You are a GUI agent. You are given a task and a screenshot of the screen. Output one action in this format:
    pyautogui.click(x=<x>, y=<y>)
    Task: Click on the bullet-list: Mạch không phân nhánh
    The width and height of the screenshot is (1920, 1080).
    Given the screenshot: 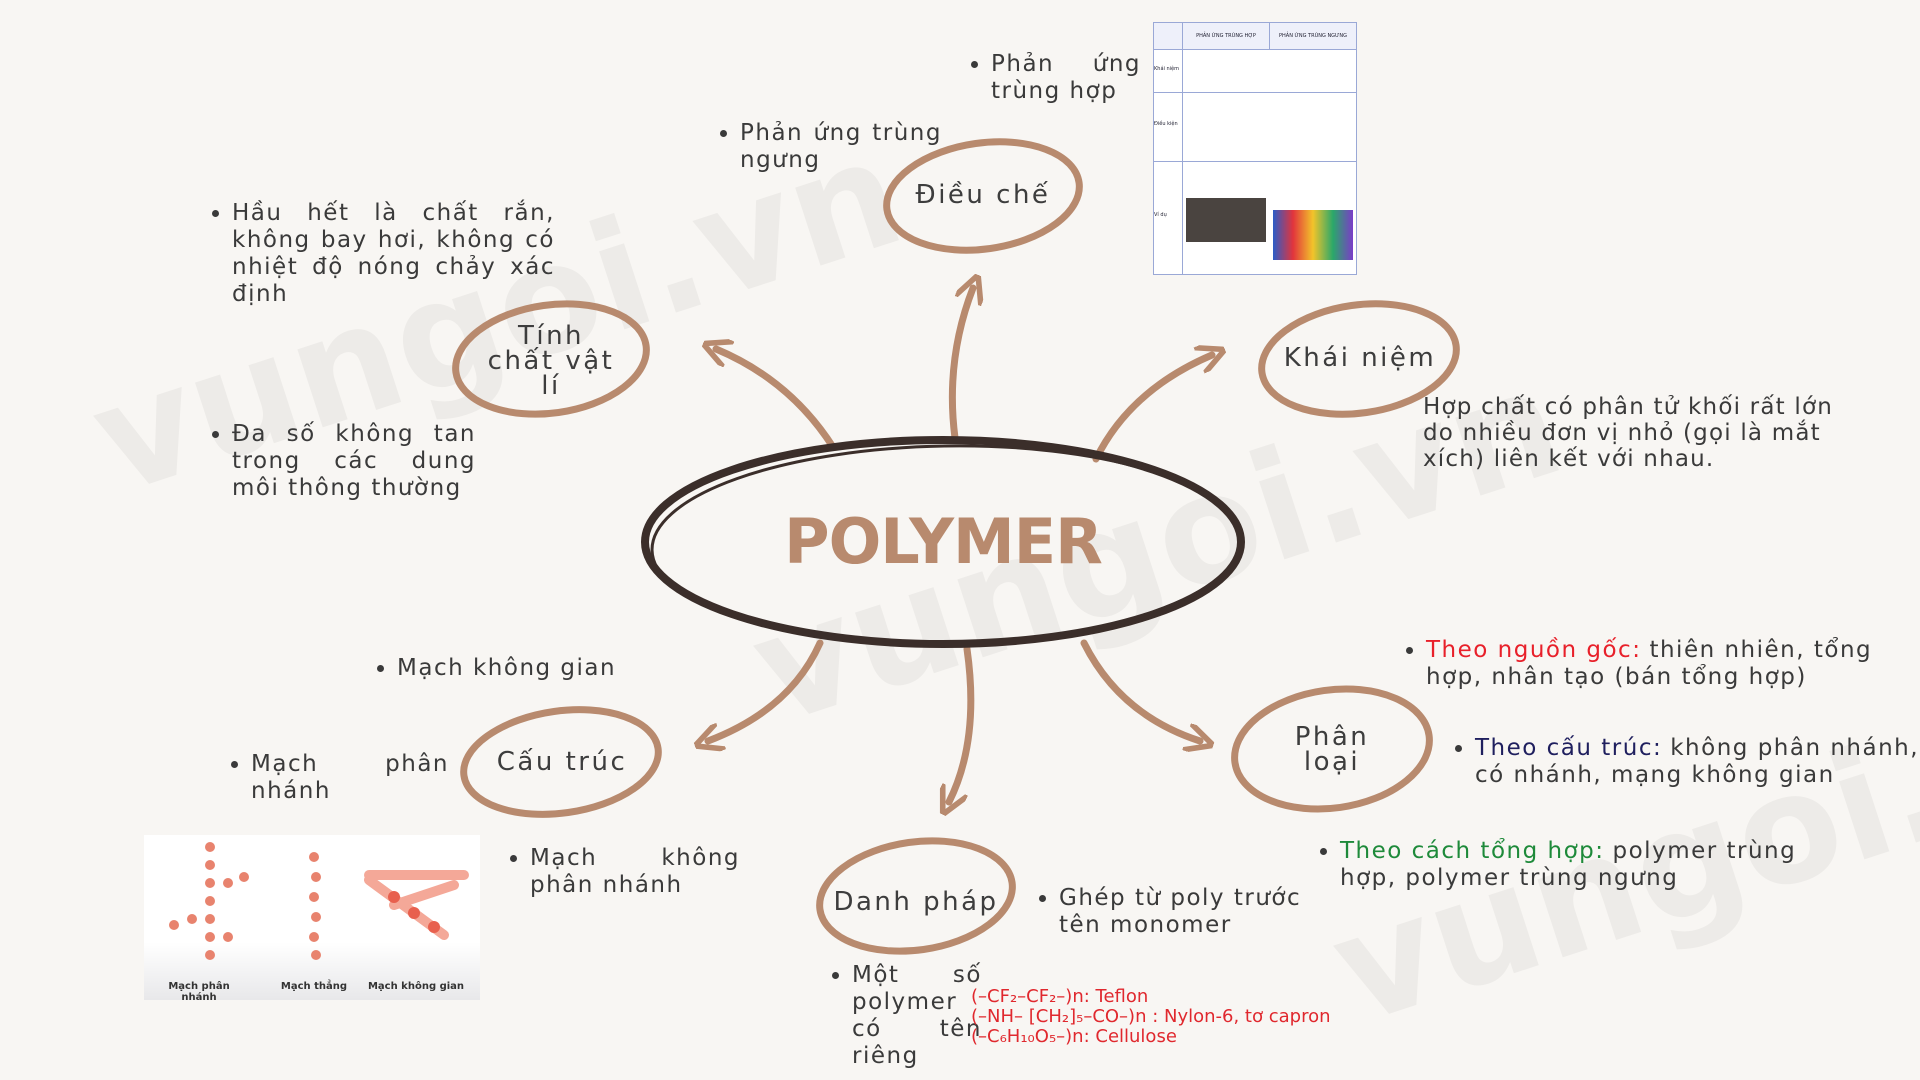 What is the action you would take?
    pyautogui.click(x=617, y=872)
    